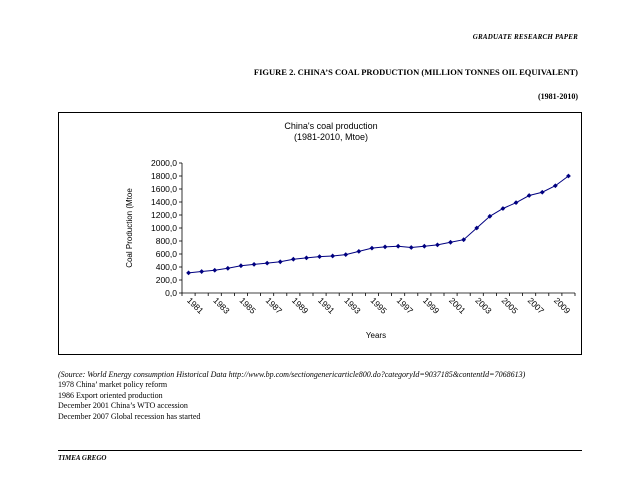 Image resolution: width=638 pixels, height=493 pixels. What do you see at coordinates (167, 267) in the screenshot?
I see `y-tick-label: 400,0` at bounding box center [167, 267].